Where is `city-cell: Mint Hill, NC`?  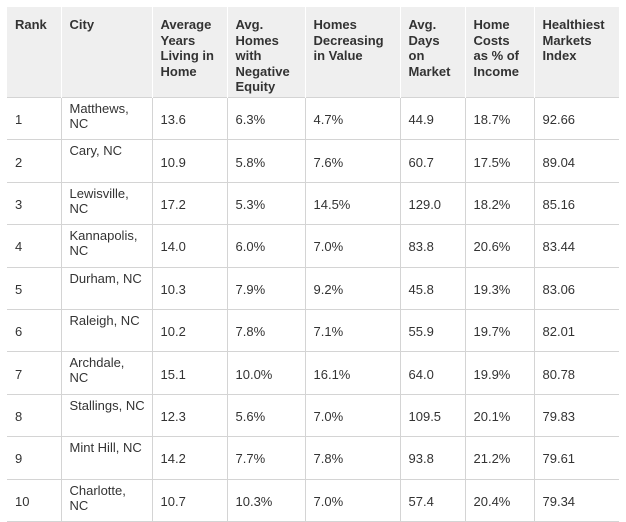
city-cell: Mint Hill, NC is located at coordinates (106, 458).